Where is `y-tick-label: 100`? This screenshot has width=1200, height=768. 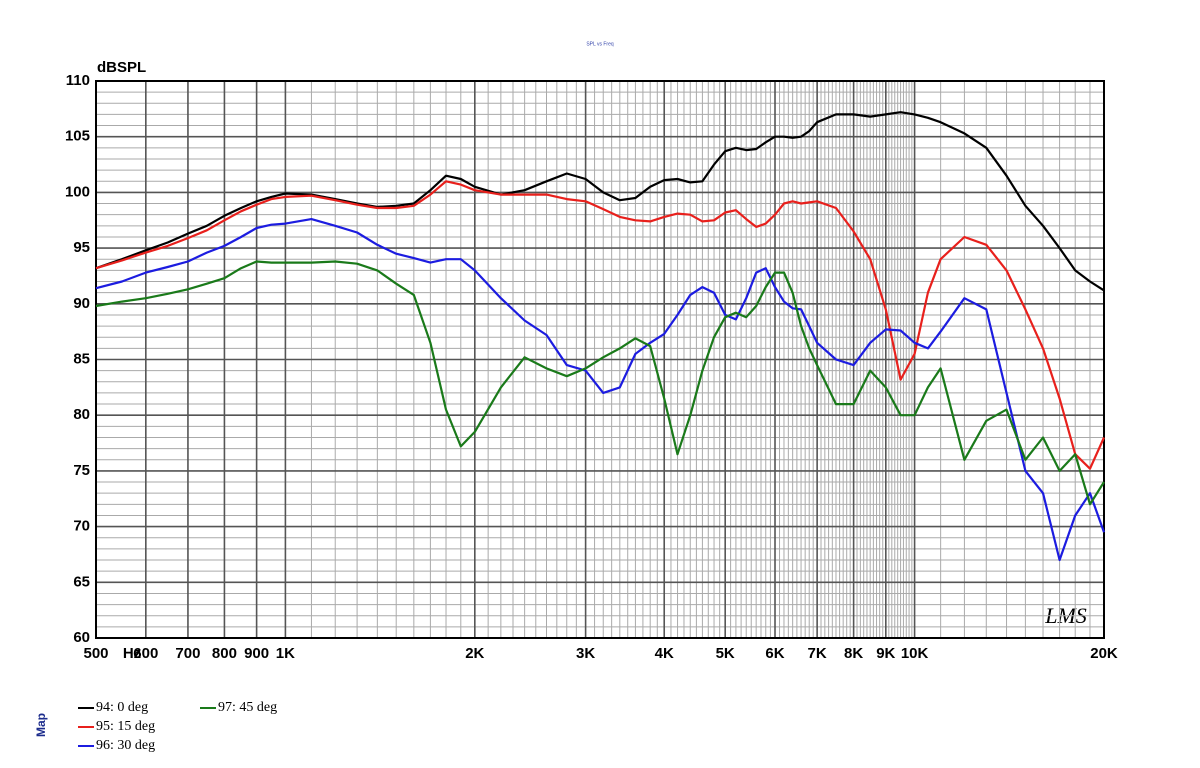
y-tick-label: 100 is located at coordinates (77, 191).